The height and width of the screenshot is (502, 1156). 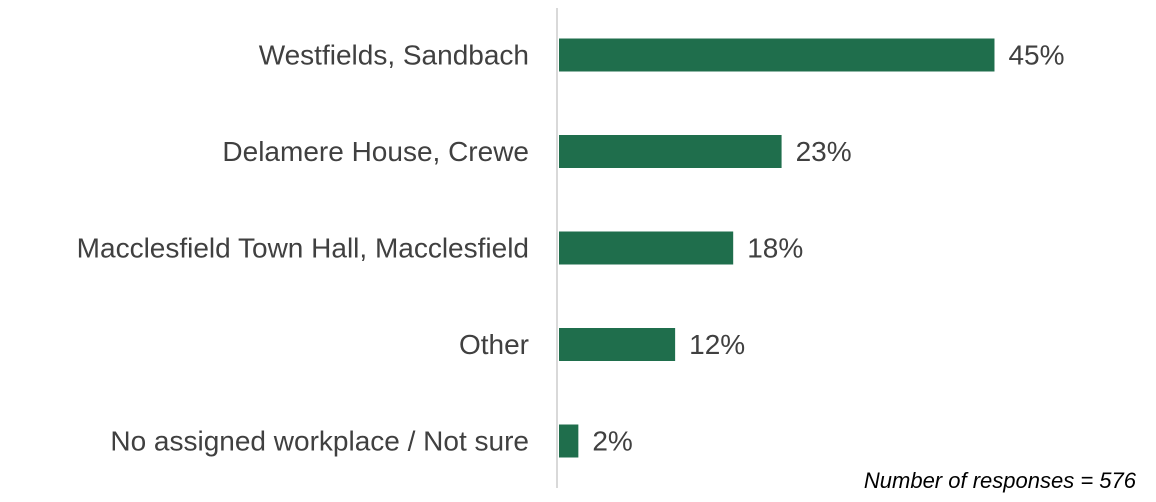 I want to click on data-label: 23%, so click(x=824, y=151).